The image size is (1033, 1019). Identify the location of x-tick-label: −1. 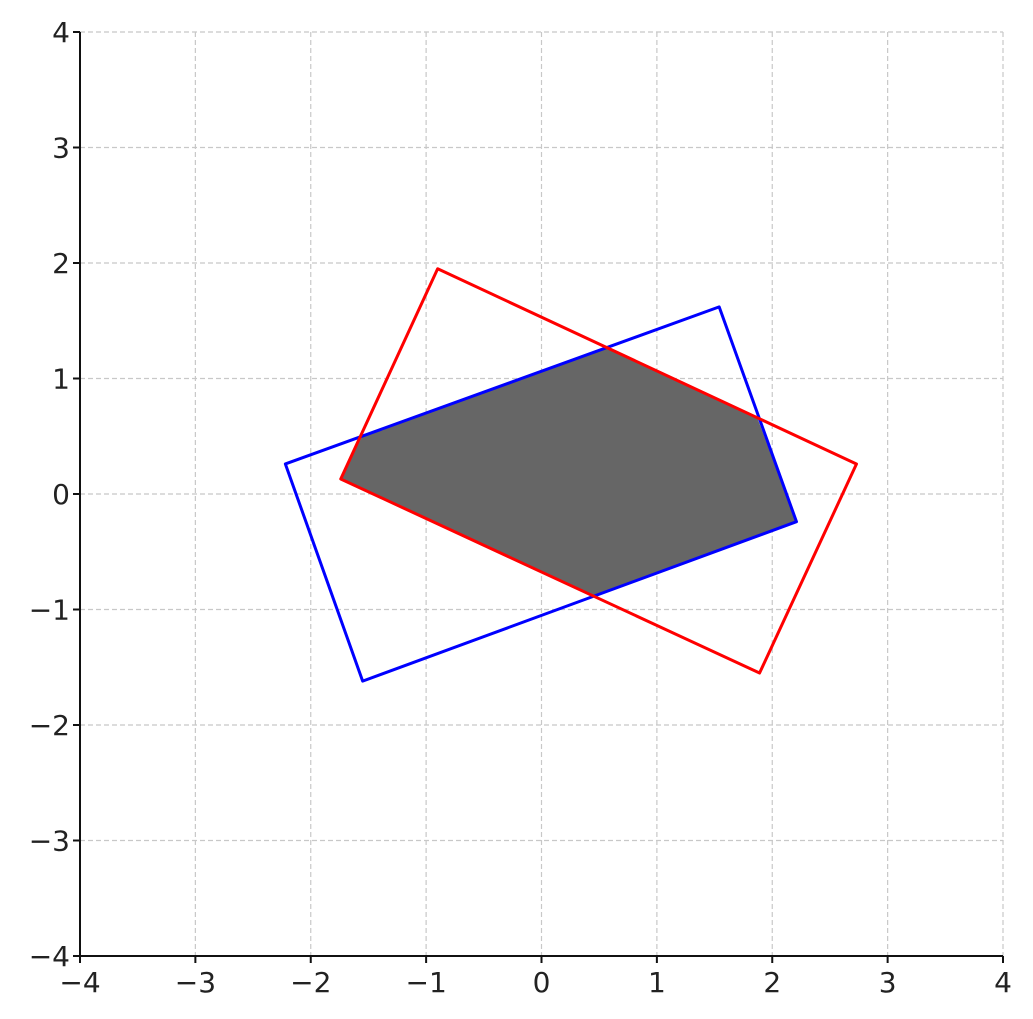
(425, 982).